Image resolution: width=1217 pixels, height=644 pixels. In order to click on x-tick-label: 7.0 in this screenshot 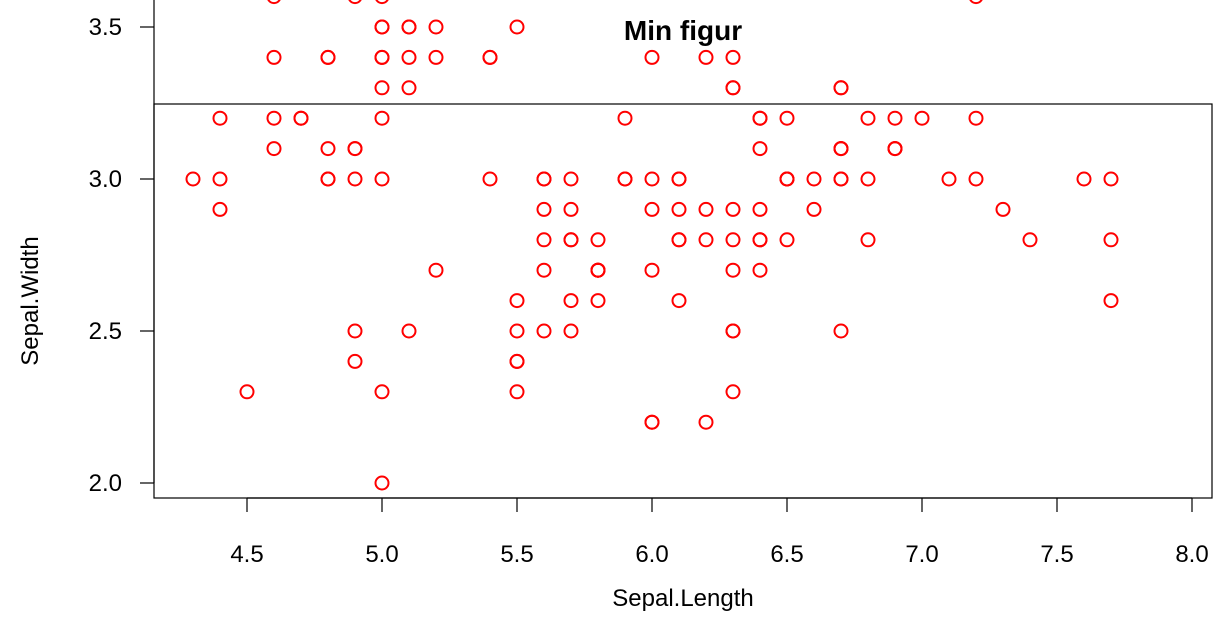, I will do `click(921, 554)`.